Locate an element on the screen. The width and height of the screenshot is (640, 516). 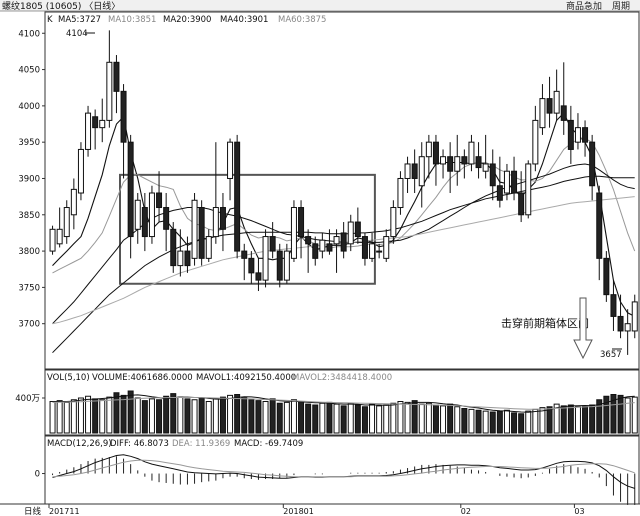
header-button-period: 周期 is located at coordinates (621, 6).